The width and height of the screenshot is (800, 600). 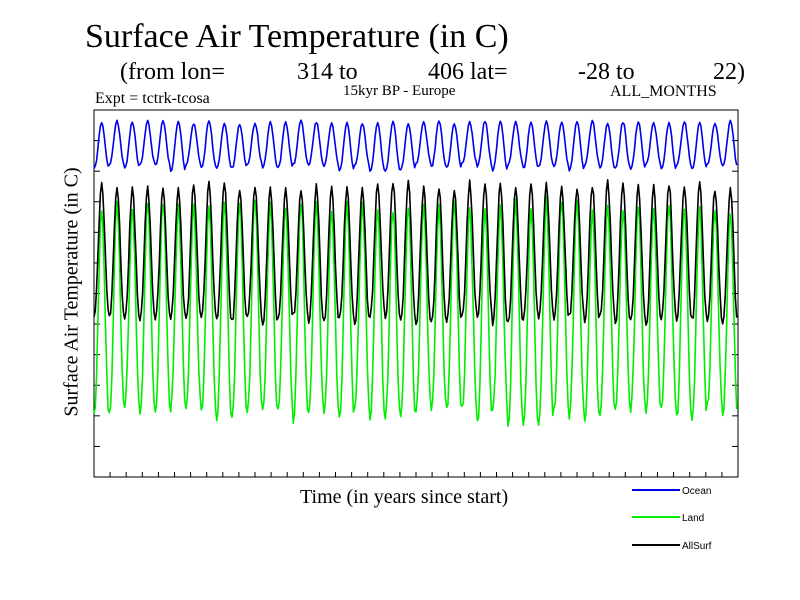 I want to click on subtitle-prefix: (from lon=, so click(x=172, y=72).